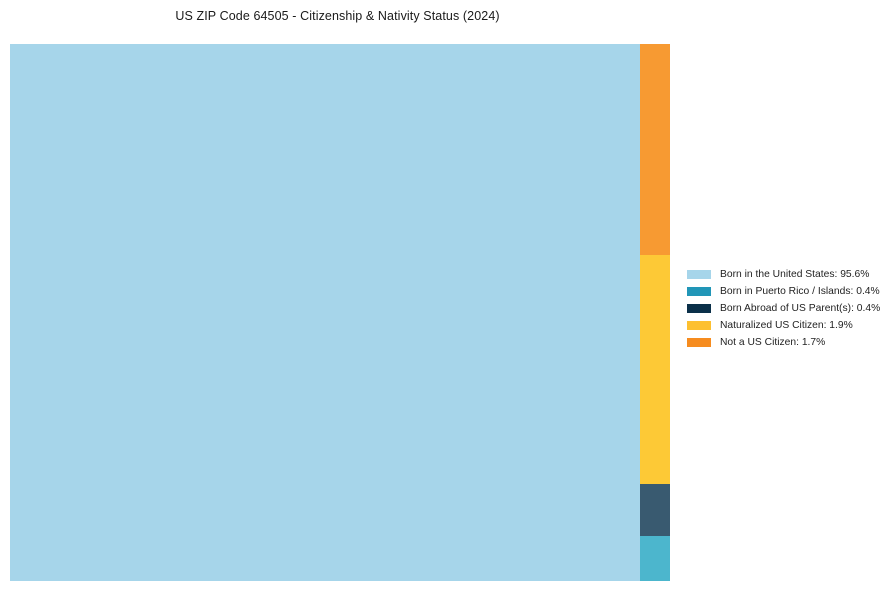 The image size is (889, 590). I want to click on legend-item: Born in the United States: 95.6%, so click(784, 274).